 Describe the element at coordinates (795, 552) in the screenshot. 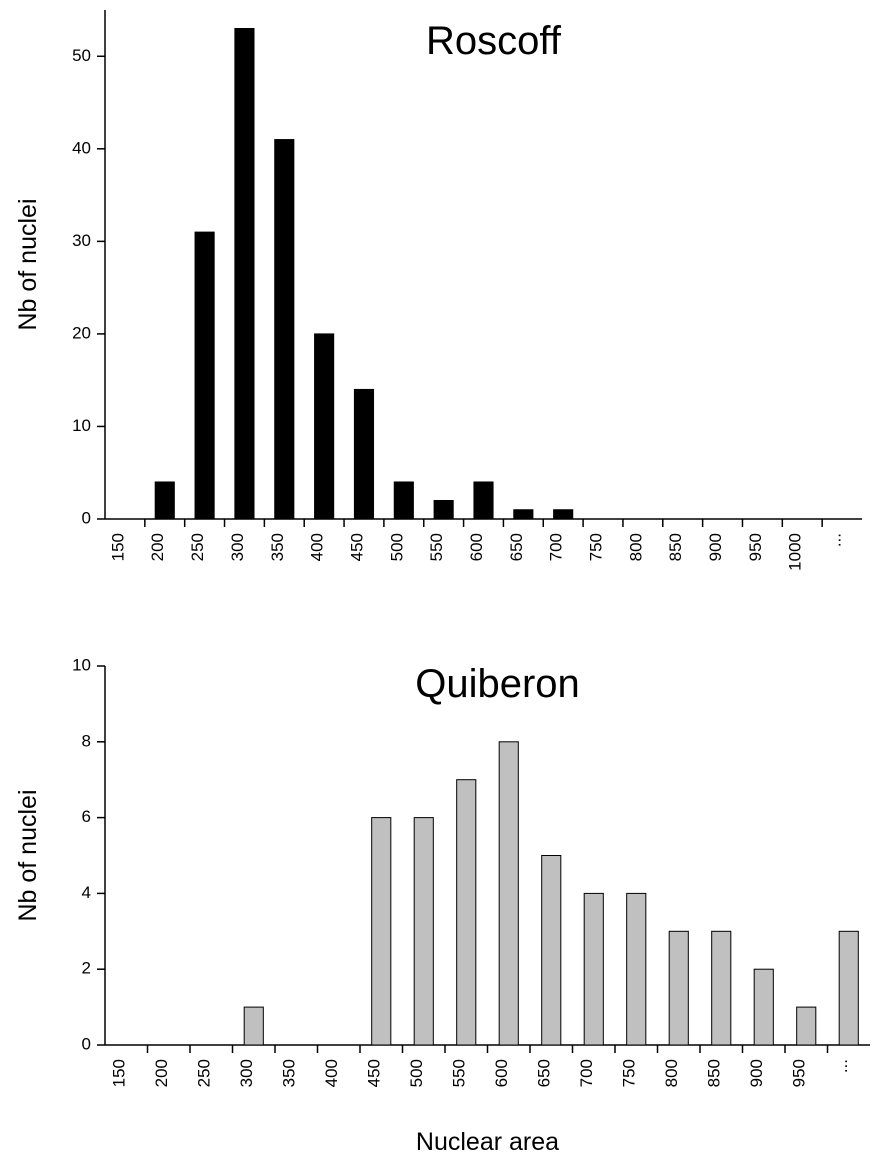

I see `x-tick-label: 1000` at that location.